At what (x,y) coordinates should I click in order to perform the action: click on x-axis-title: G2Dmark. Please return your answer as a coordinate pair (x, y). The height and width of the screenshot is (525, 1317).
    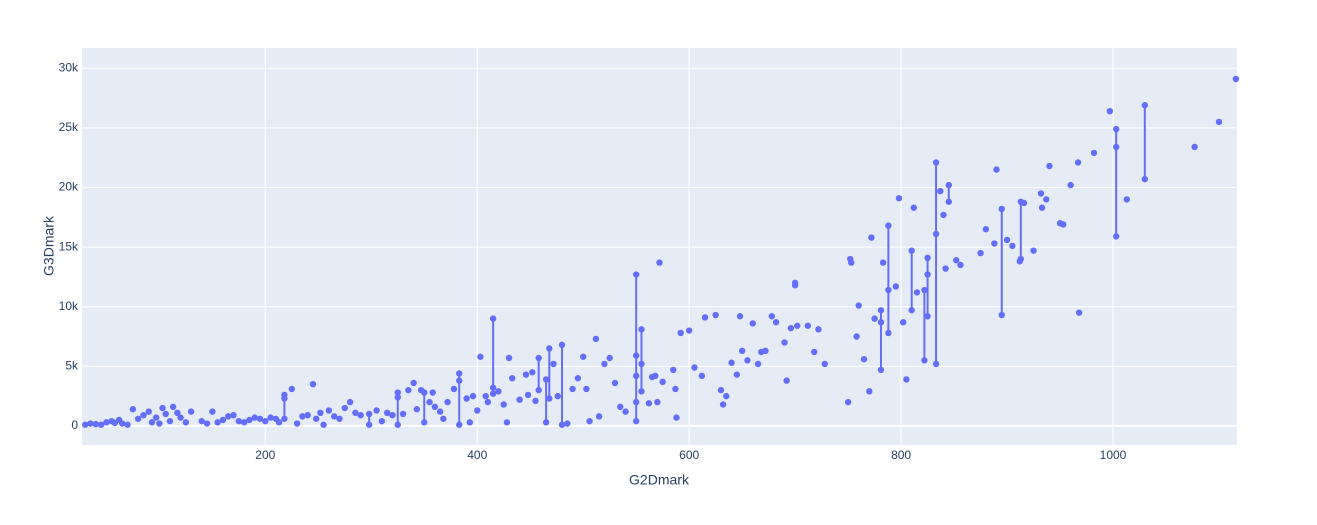
    Looking at the image, I should click on (659, 480).